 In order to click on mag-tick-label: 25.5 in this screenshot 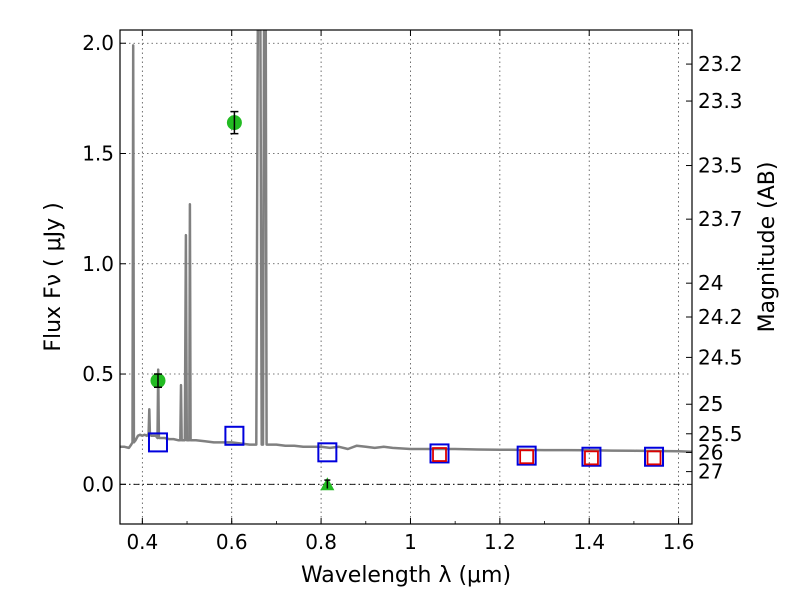, I will do `click(720, 434)`.